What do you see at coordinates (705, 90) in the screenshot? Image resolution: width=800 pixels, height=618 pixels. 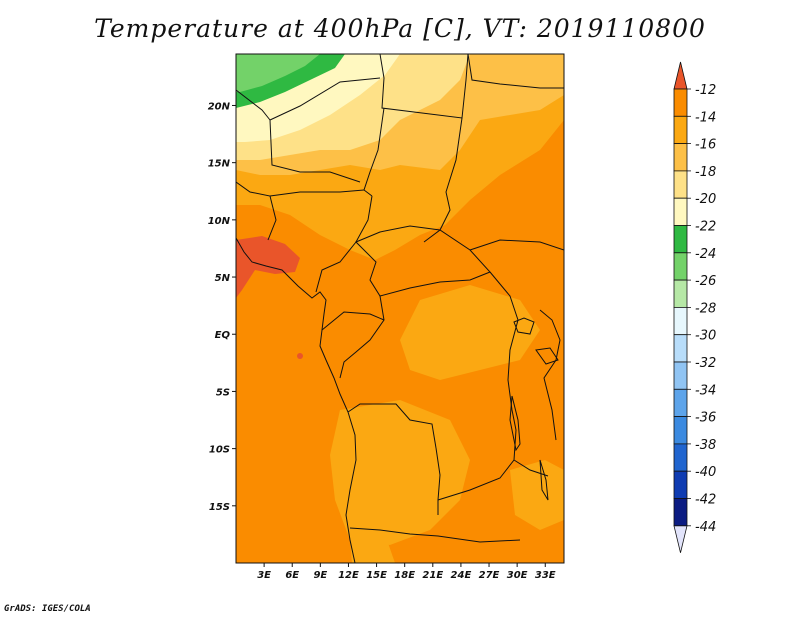 I see `colorbar-label: -12` at bounding box center [705, 90].